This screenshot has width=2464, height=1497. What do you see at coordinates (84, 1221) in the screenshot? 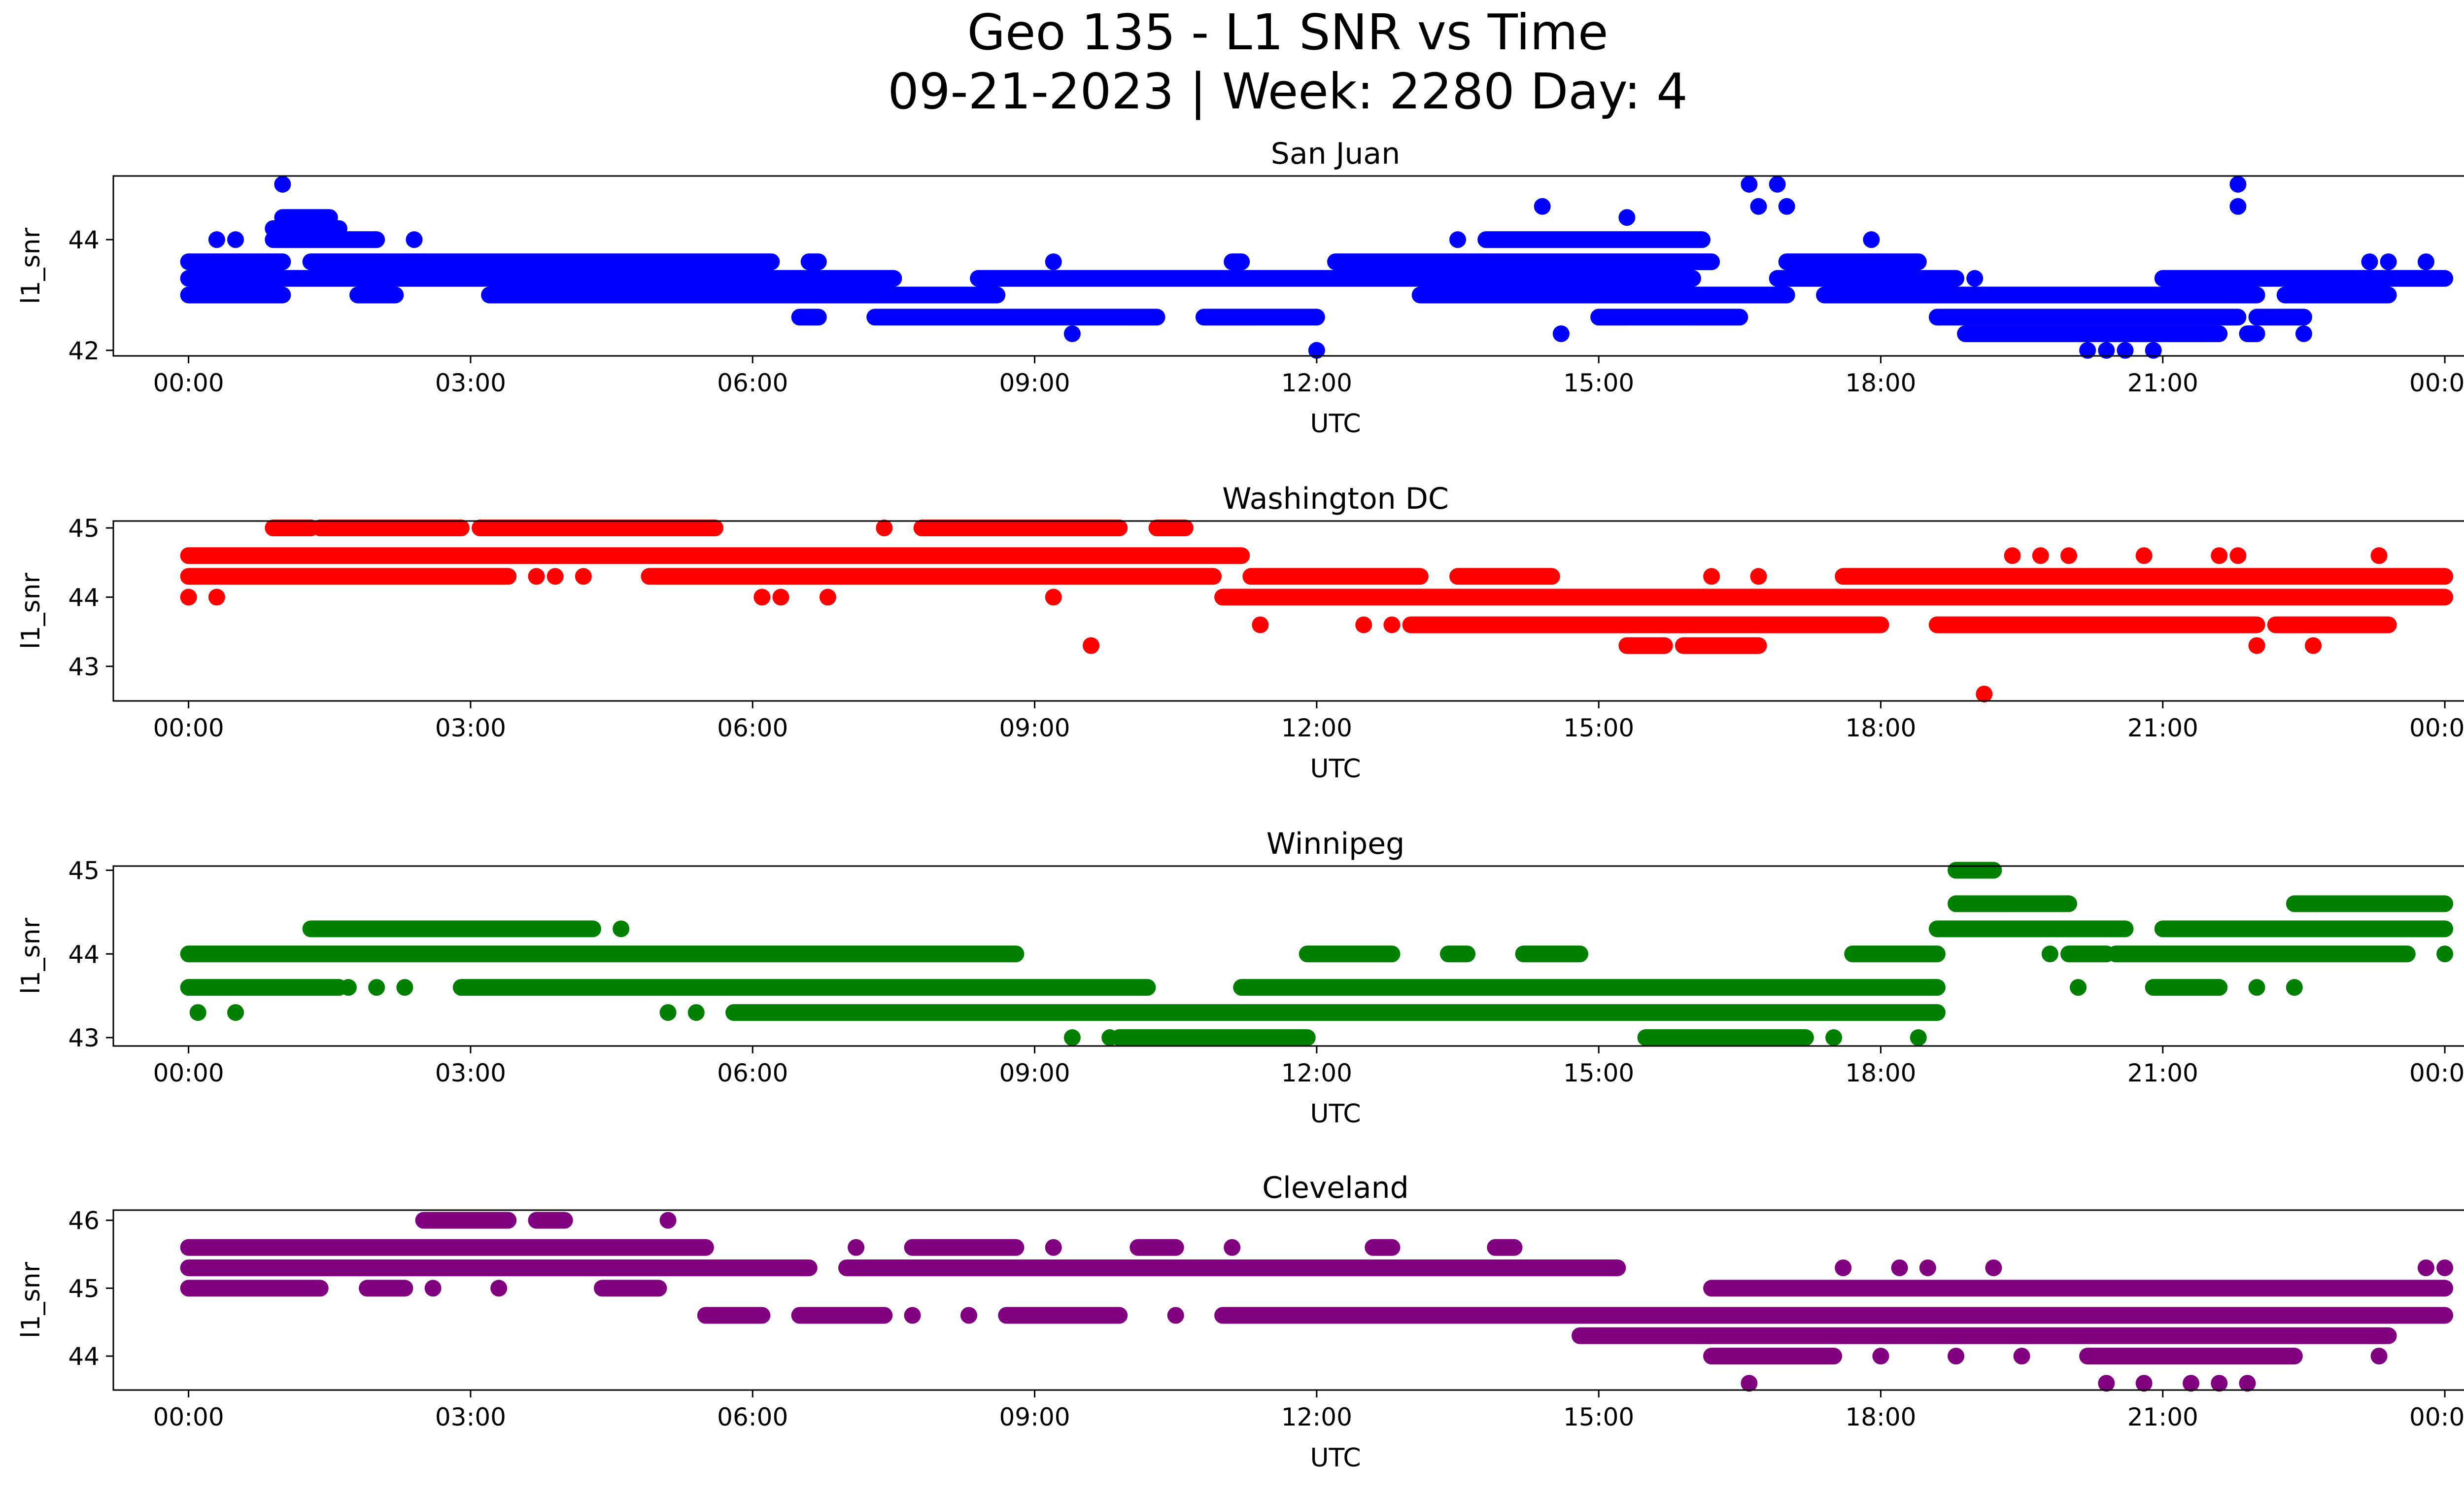
I see `y-tick-label: 46` at bounding box center [84, 1221].